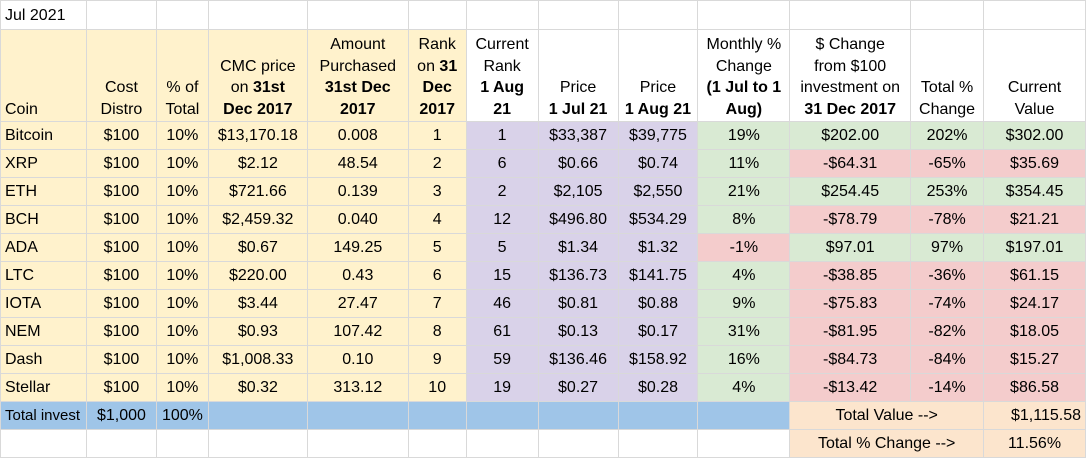 This screenshot has width=1086, height=458. Describe the element at coordinates (1034, 387) in the screenshot. I see `cell-current-value: $86.58` at that location.